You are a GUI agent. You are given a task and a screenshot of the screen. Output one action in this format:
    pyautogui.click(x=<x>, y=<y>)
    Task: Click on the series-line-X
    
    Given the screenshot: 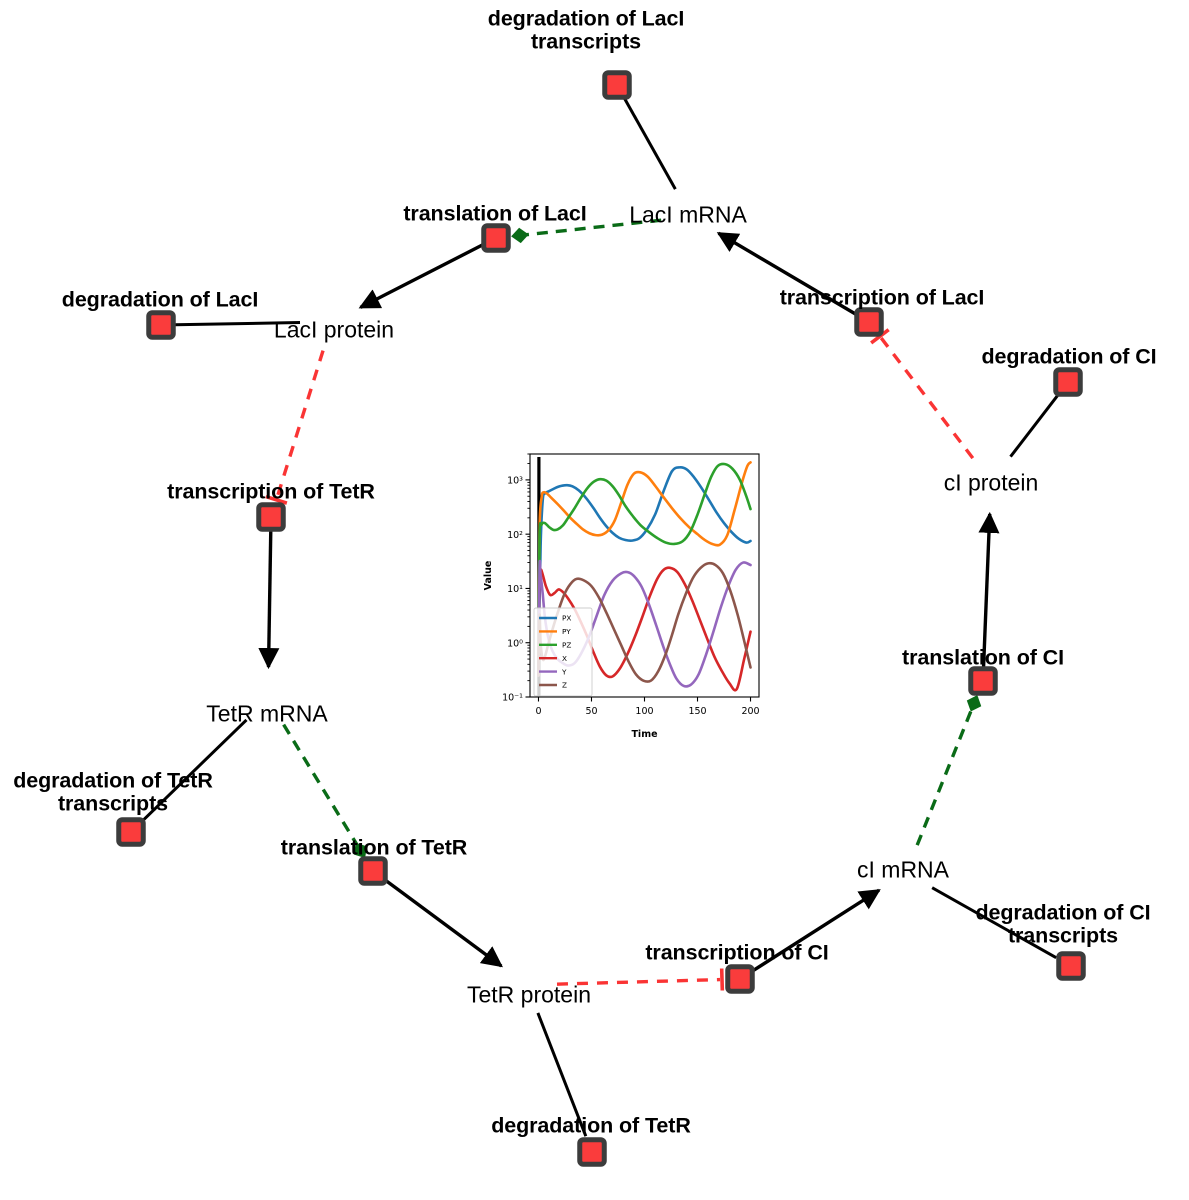 What is the action you would take?
    pyautogui.click(x=644, y=629)
    